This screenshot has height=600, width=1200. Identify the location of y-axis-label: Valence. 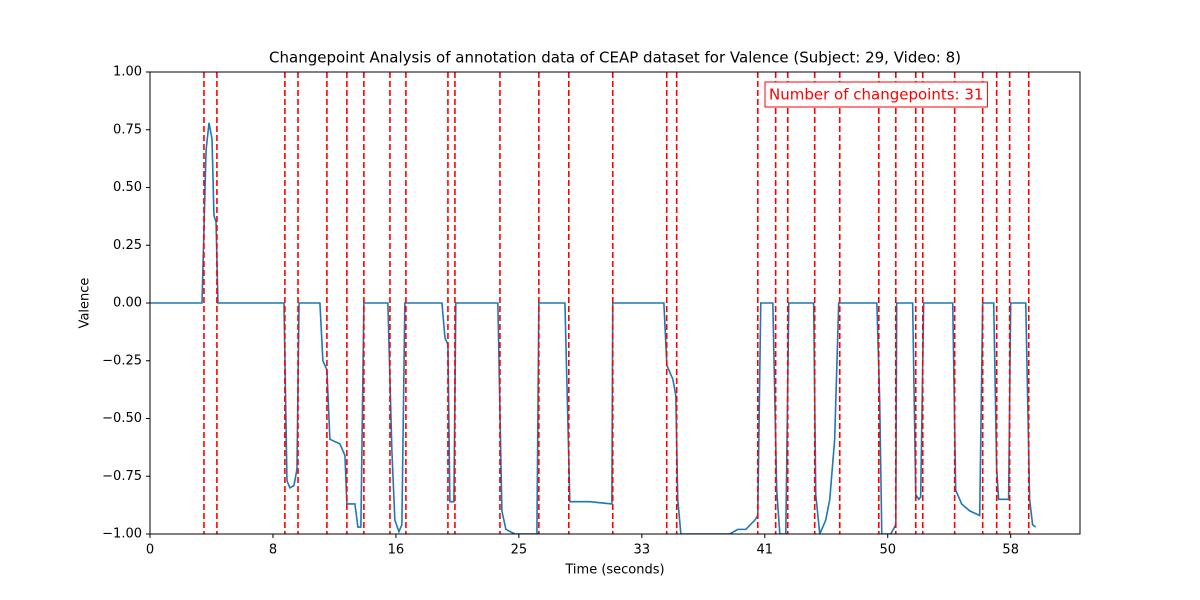
(85, 303).